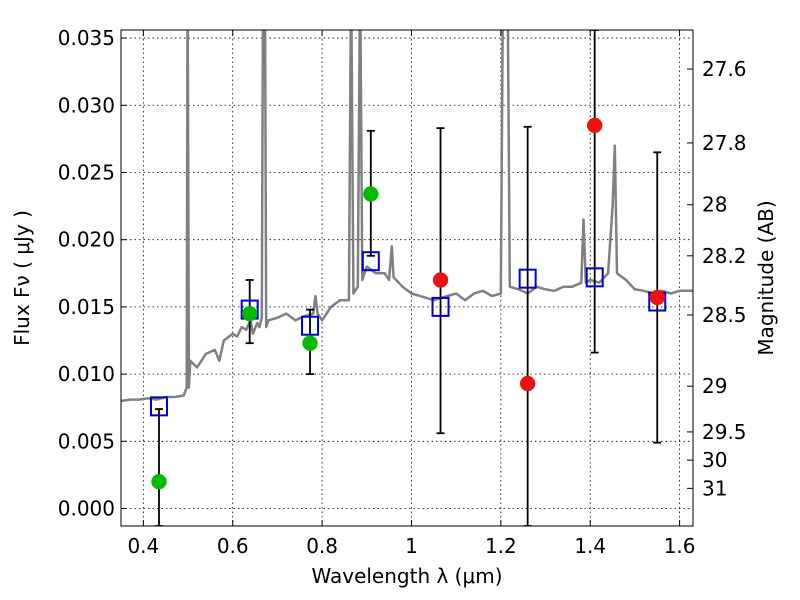  Describe the element at coordinates (724, 69) in the screenshot. I see `y2-tick-label: 27.6` at that location.